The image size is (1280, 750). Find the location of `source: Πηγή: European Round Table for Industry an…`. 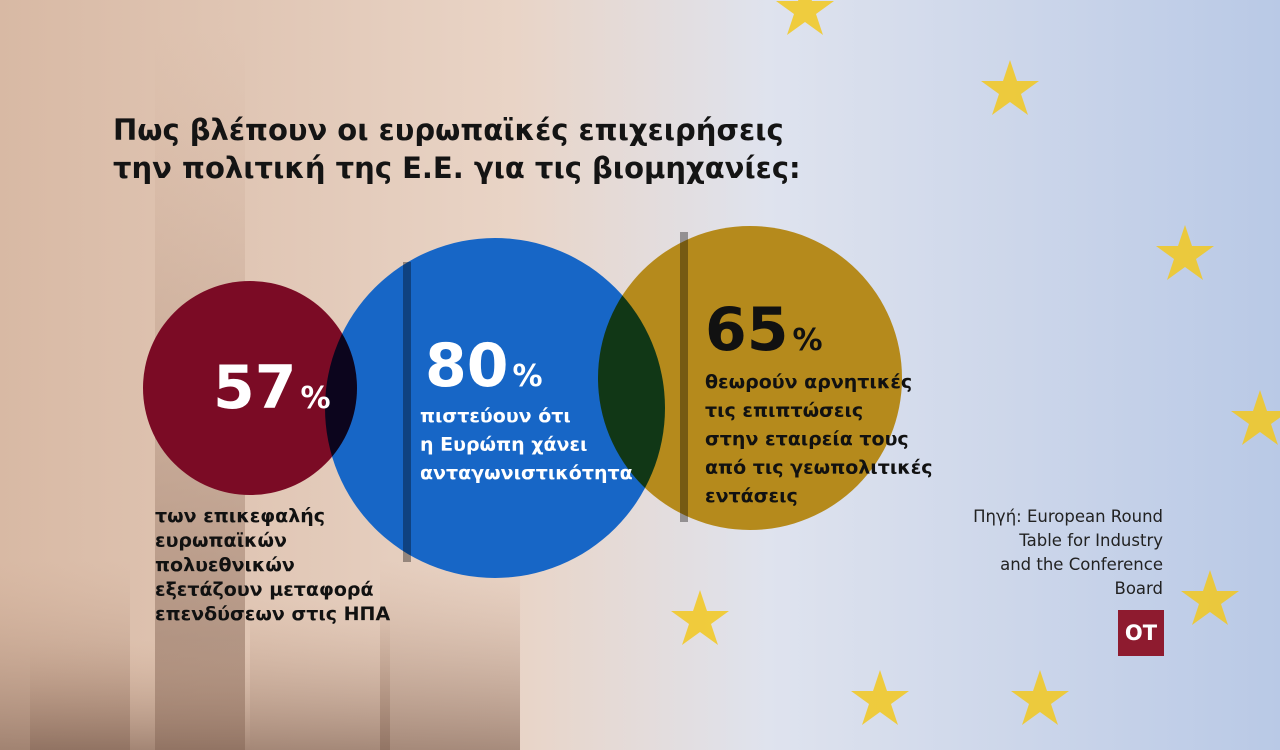

source: Πηγή: European Round Table for Industry an… is located at coordinates (1068, 552).